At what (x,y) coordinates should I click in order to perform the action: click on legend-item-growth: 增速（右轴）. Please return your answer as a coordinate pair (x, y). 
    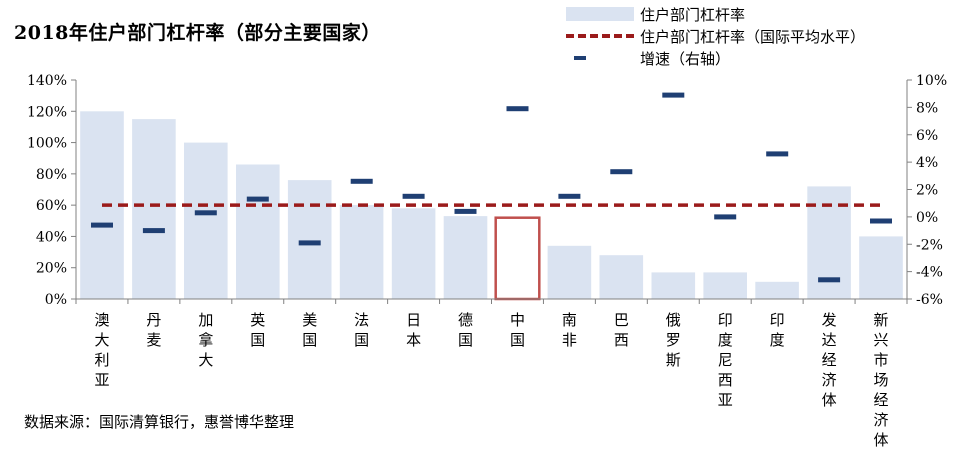
    Looking at the image, I should click on (715, 58).